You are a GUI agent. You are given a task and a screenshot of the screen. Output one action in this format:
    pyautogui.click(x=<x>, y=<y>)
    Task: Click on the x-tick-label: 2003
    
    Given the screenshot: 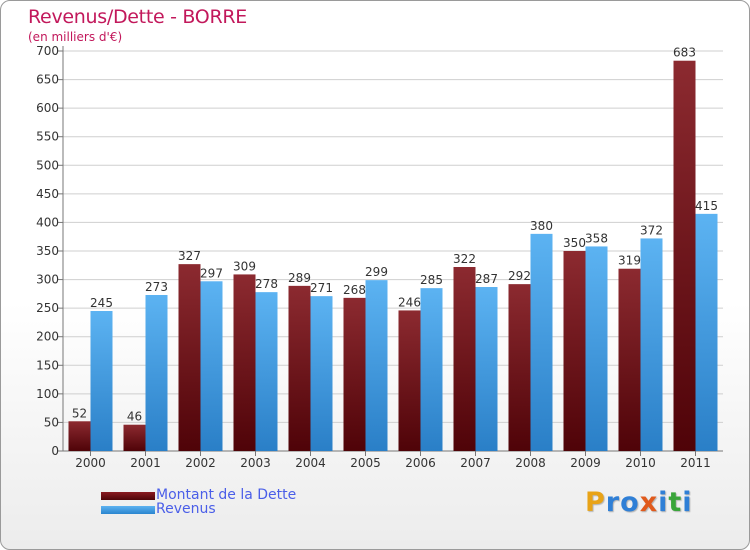 What is the action you would take?
    pyautogui.click(x=255, y=463)
    